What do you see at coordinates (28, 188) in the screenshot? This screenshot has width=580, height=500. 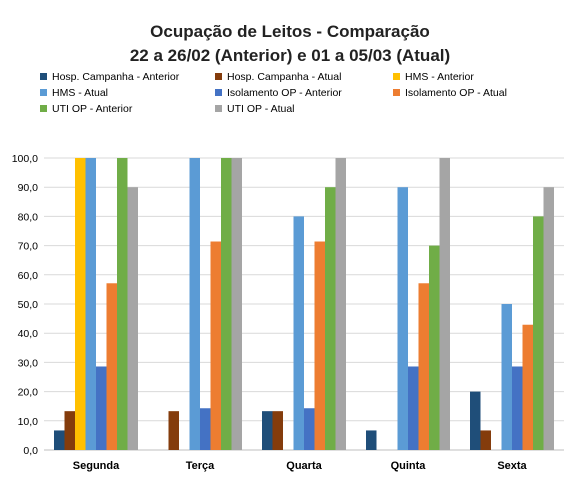 I see `y-tick-label: 90,0` at bounding box center [28, 188].